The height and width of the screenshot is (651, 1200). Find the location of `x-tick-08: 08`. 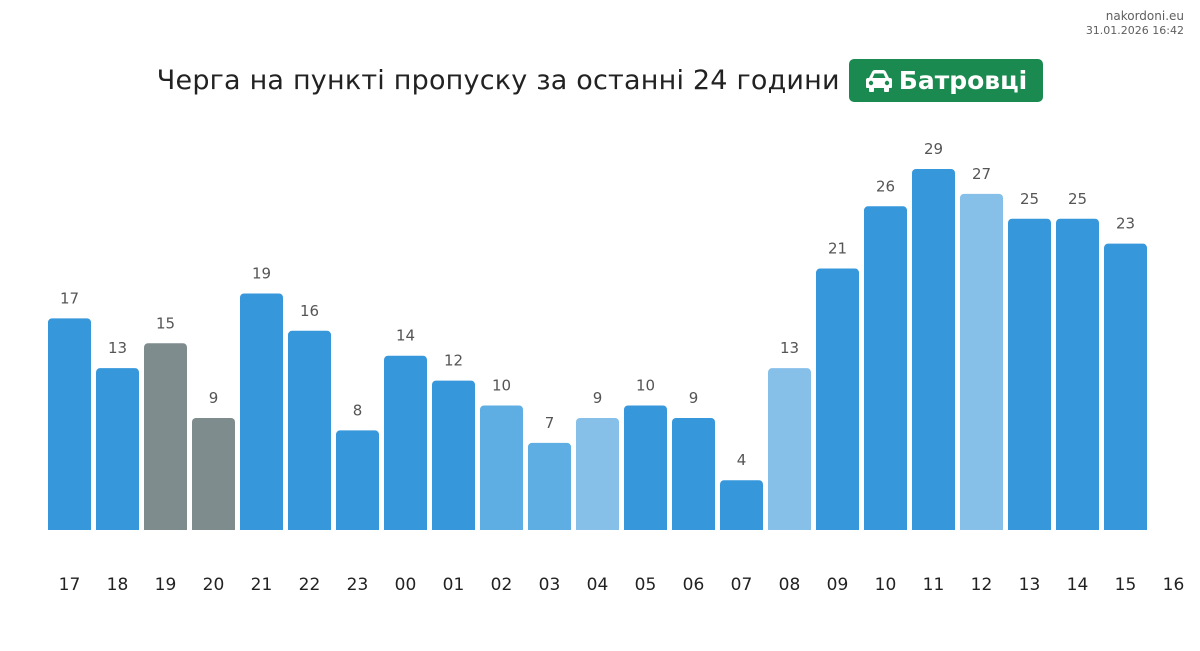

x-tick-08: 08 is located at coordinates (790, 585).